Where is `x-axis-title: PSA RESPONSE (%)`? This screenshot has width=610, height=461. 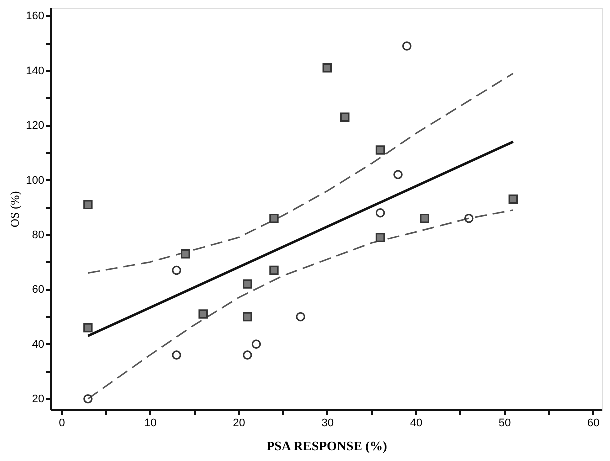
x-axis-title: PSA RESPONSE (%) is located at coordinates (327, 446).